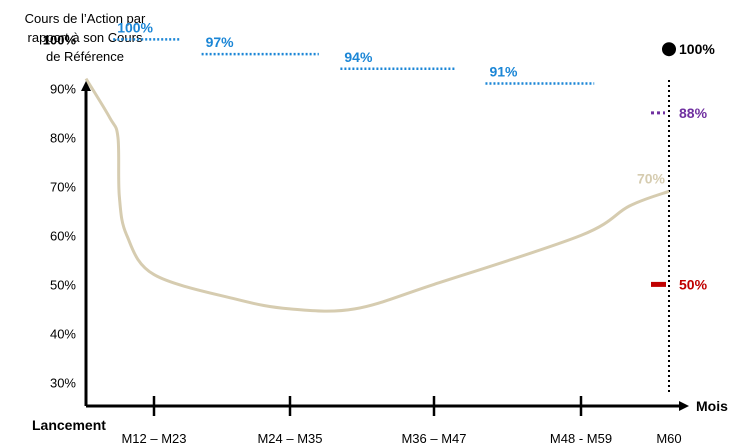 The height and width of the screenshot is (445, 736). Describe the element at coordinates (289, 438) in the screenshot. I see `x-tick-label: M24 – M35` at that location.